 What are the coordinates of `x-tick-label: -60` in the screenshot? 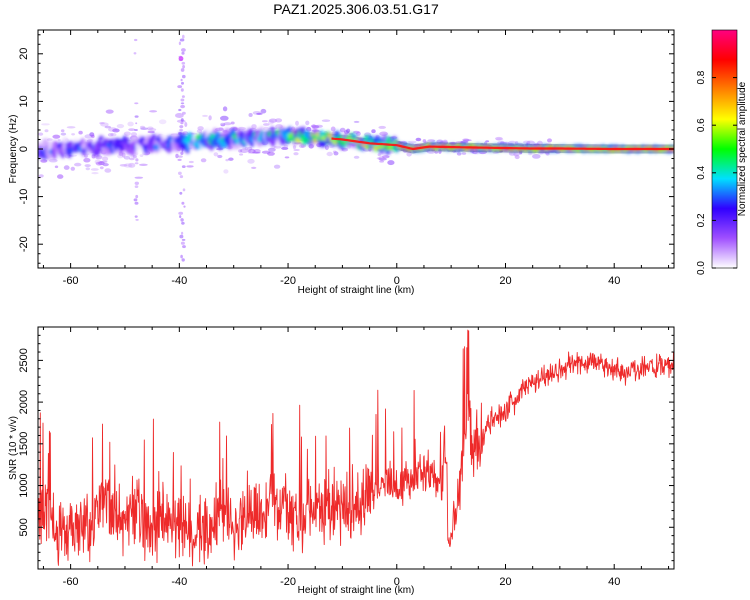 It's located at (71, 582).